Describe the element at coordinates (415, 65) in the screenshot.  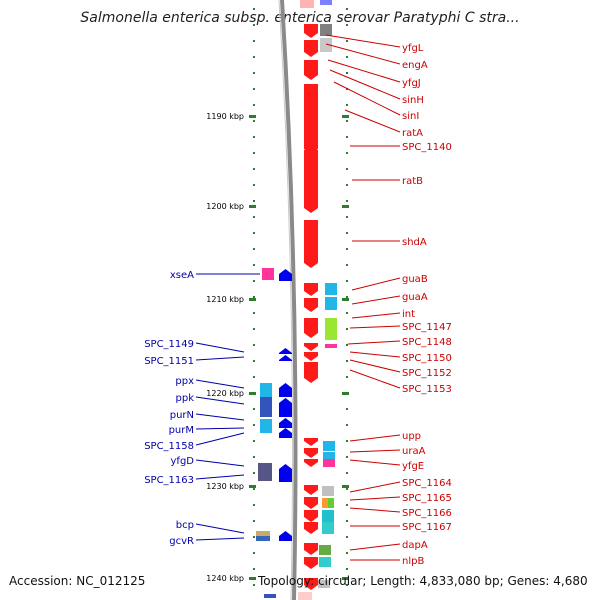
I see `gene-label-engA: engA` at that location.